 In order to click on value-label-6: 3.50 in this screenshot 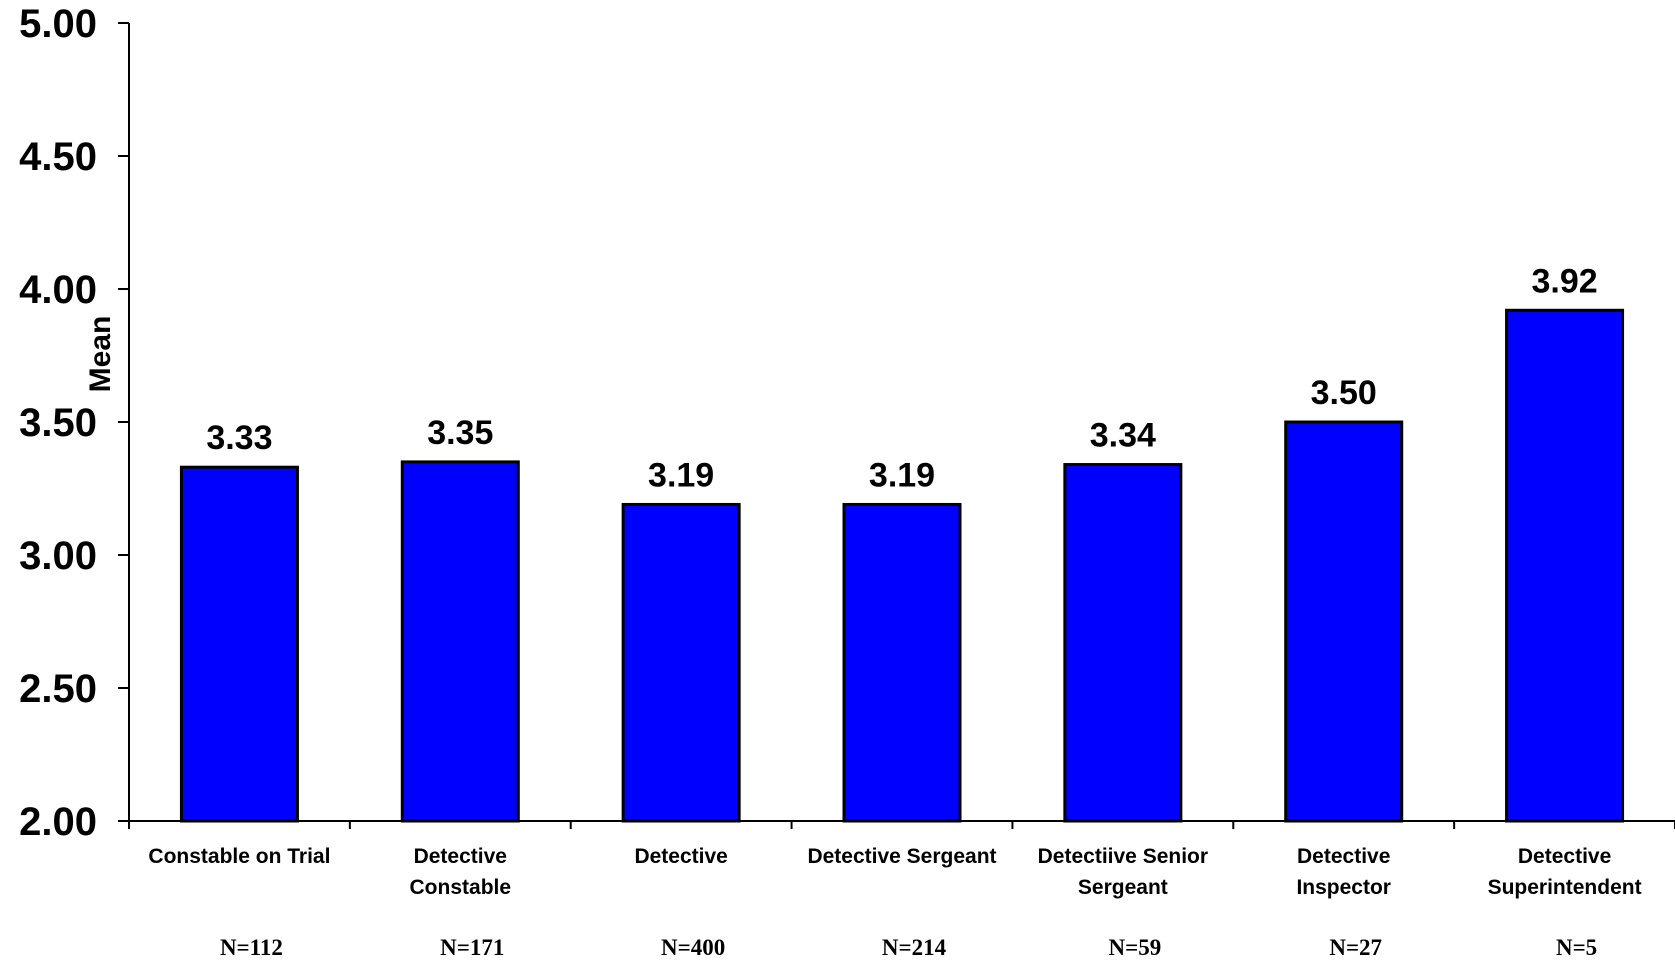, I will do `click(1344, 393)`.